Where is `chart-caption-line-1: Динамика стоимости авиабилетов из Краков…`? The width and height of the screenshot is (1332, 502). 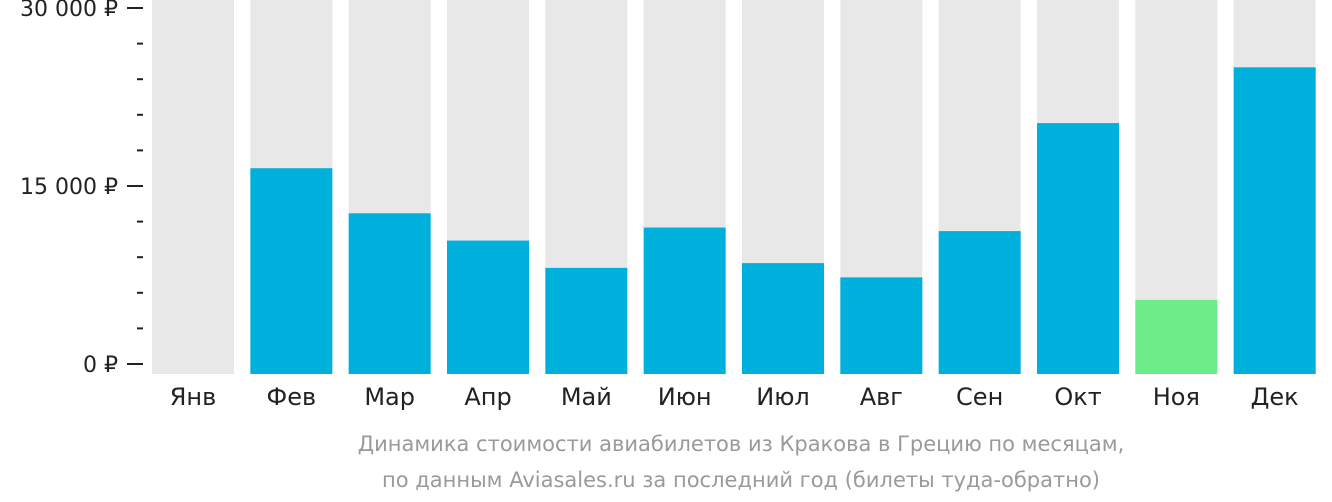
chart-caption-line-1: Динамика стоимости авиабилетов из Краков… is located at coordinates (741, 444).